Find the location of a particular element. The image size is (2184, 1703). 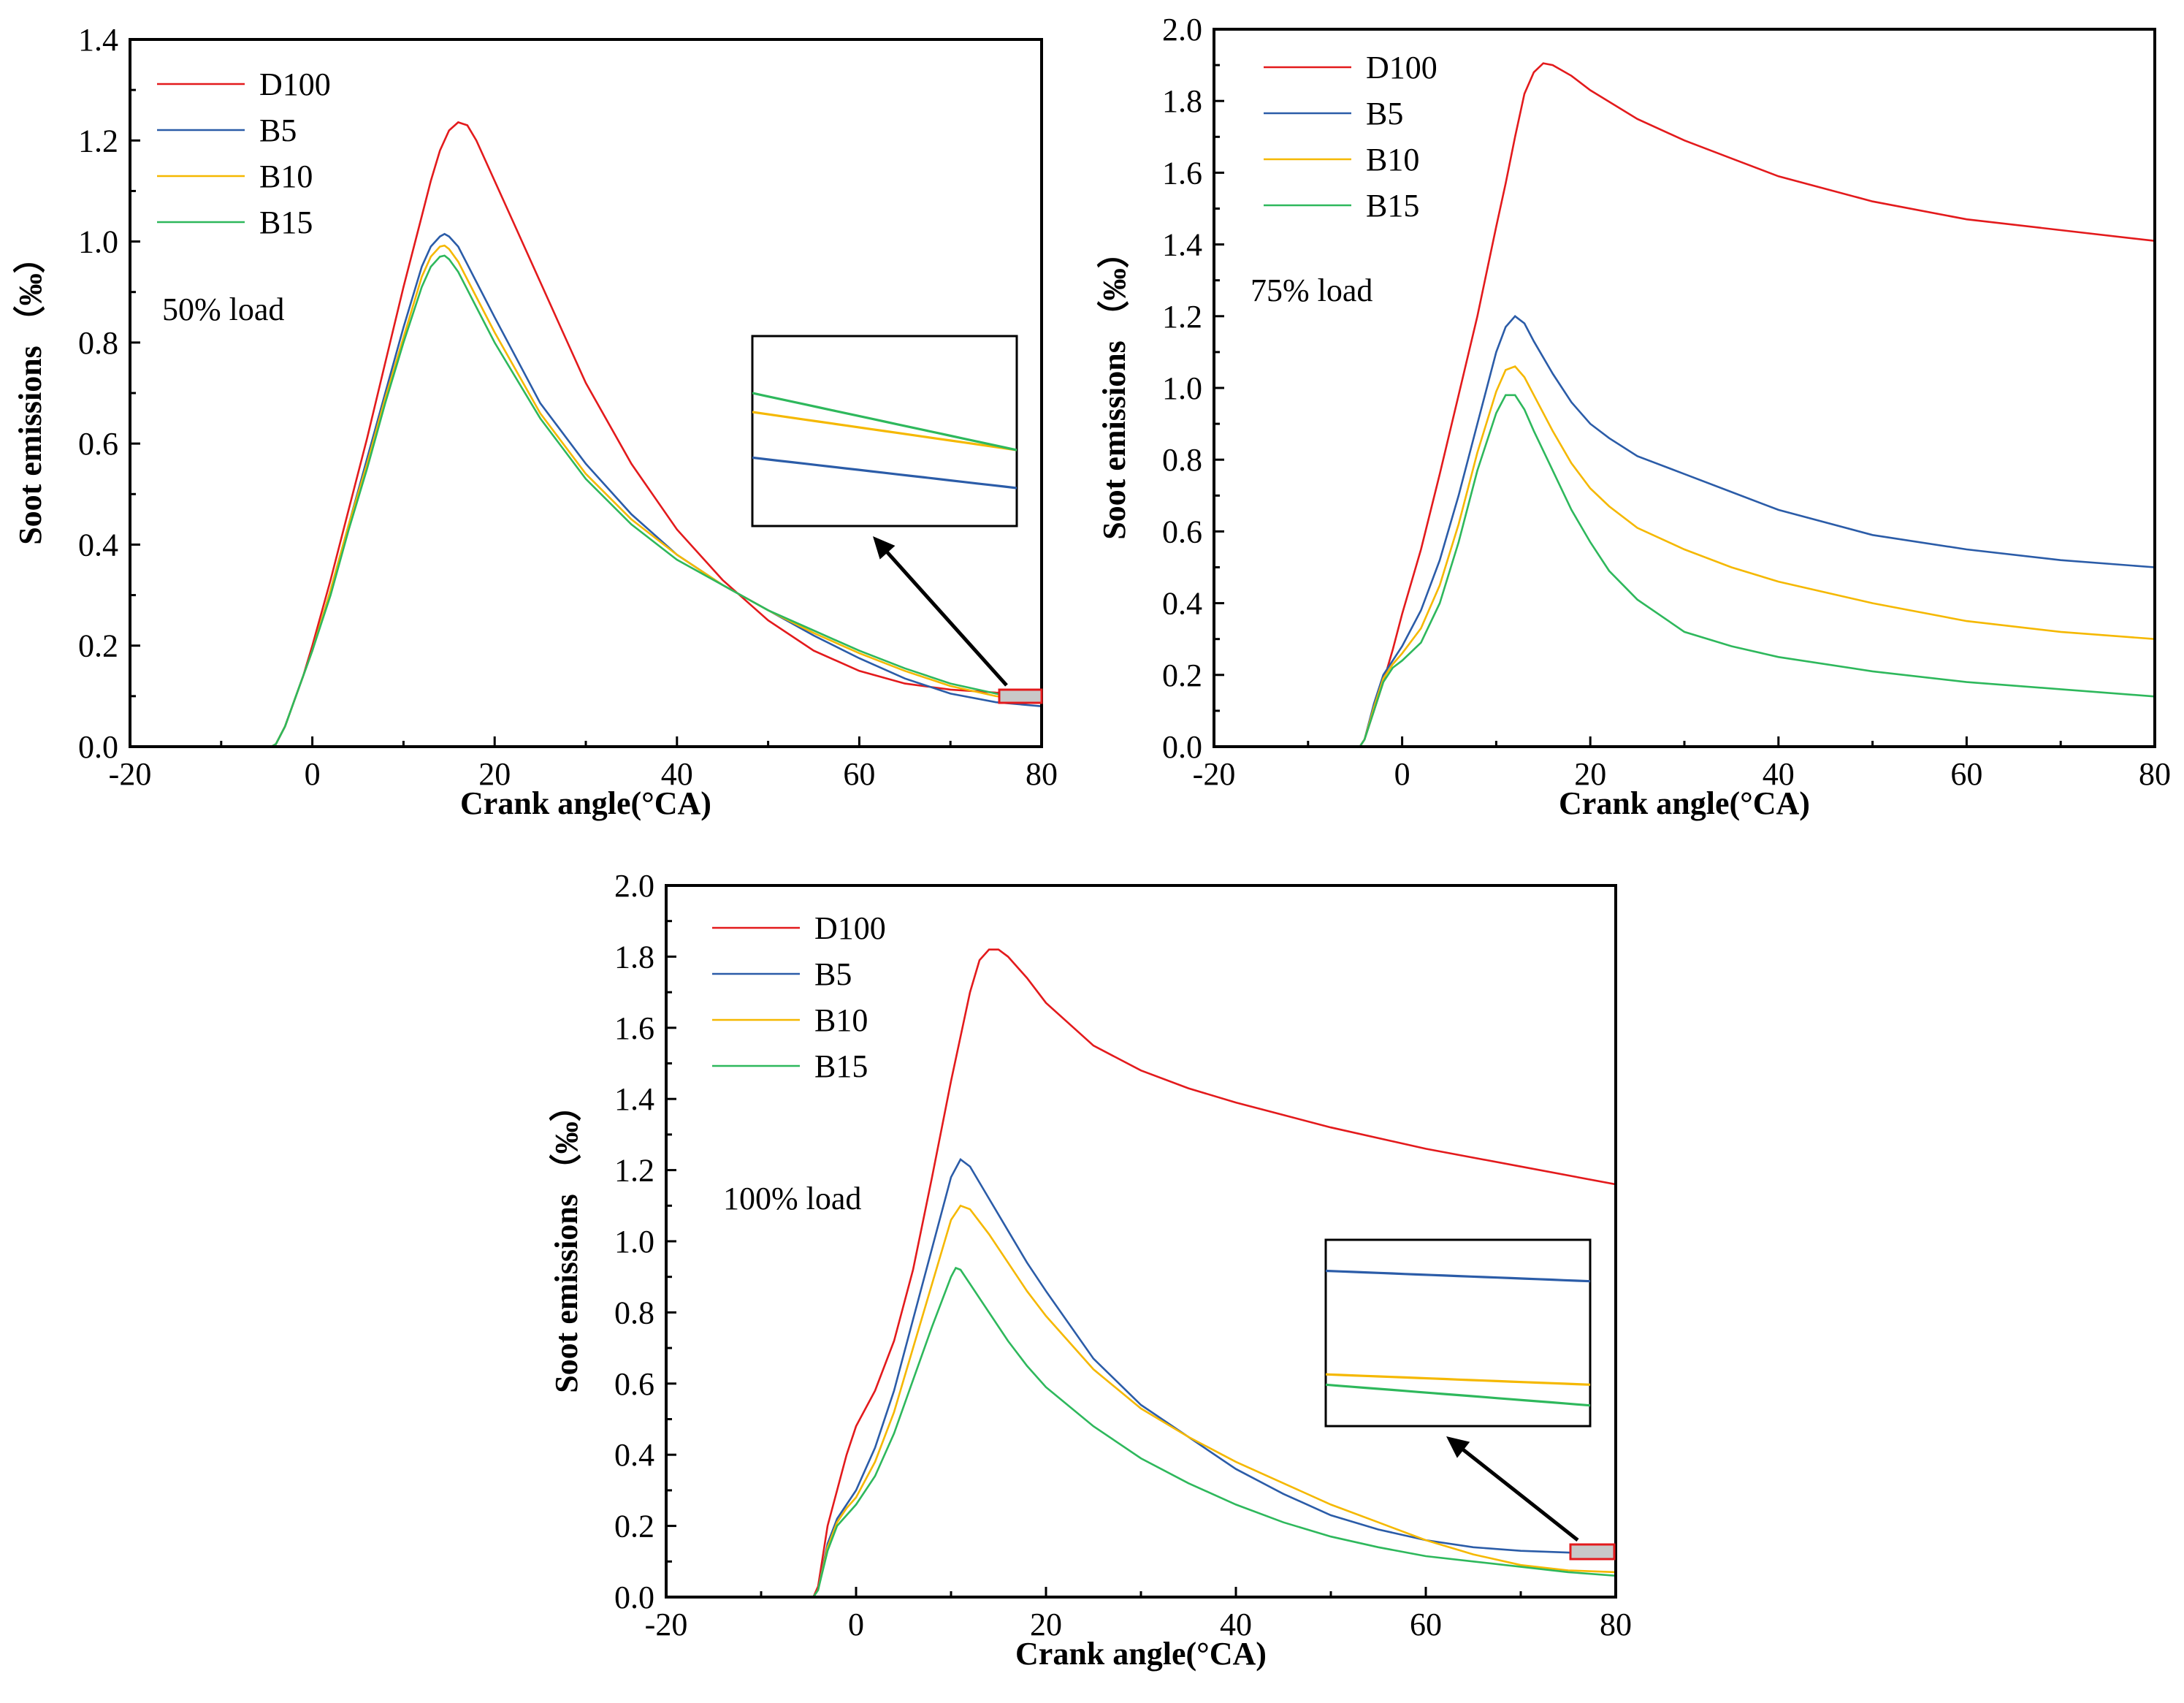

load-annotation: 50% load is located at coordinates (223, 309).